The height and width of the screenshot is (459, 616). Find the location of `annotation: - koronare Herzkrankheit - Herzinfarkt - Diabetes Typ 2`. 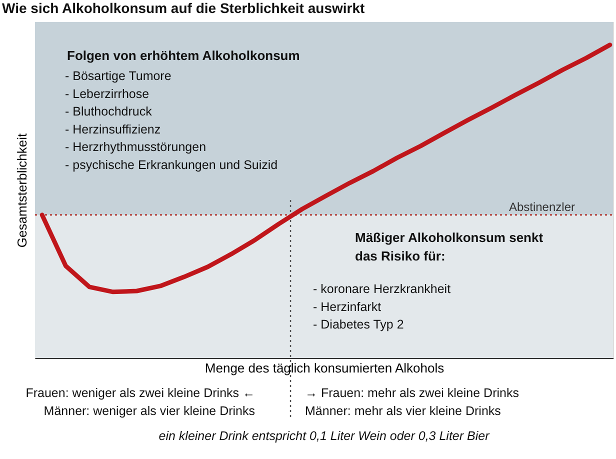

annotation: - koronare Herzkrankheit - Herzinfarkt - Diabetes Typ 2 is located at coordinates (382, 307).